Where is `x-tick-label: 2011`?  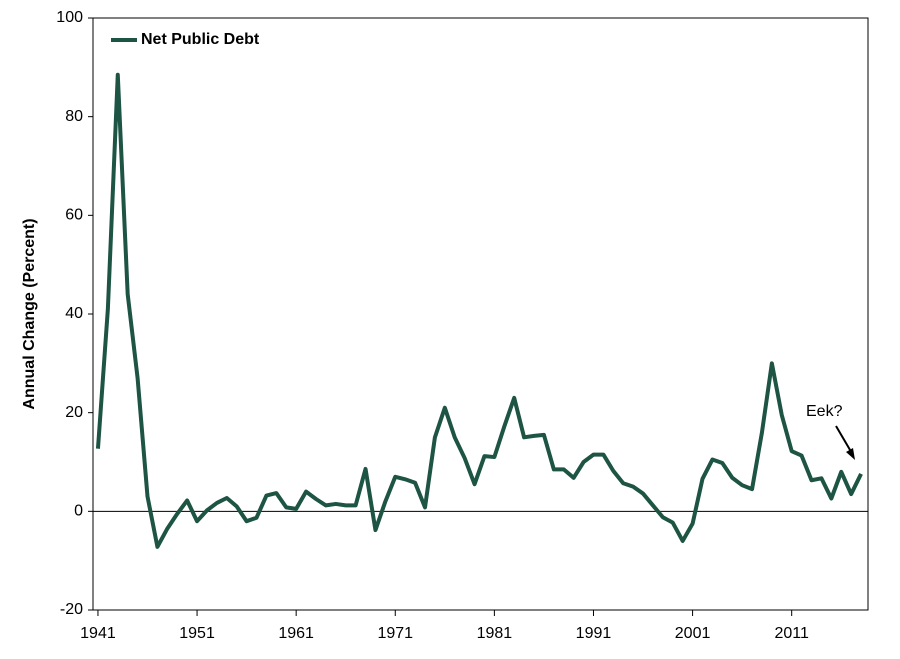 x-tick-label: 2011 is located at coordinates (791, 633).